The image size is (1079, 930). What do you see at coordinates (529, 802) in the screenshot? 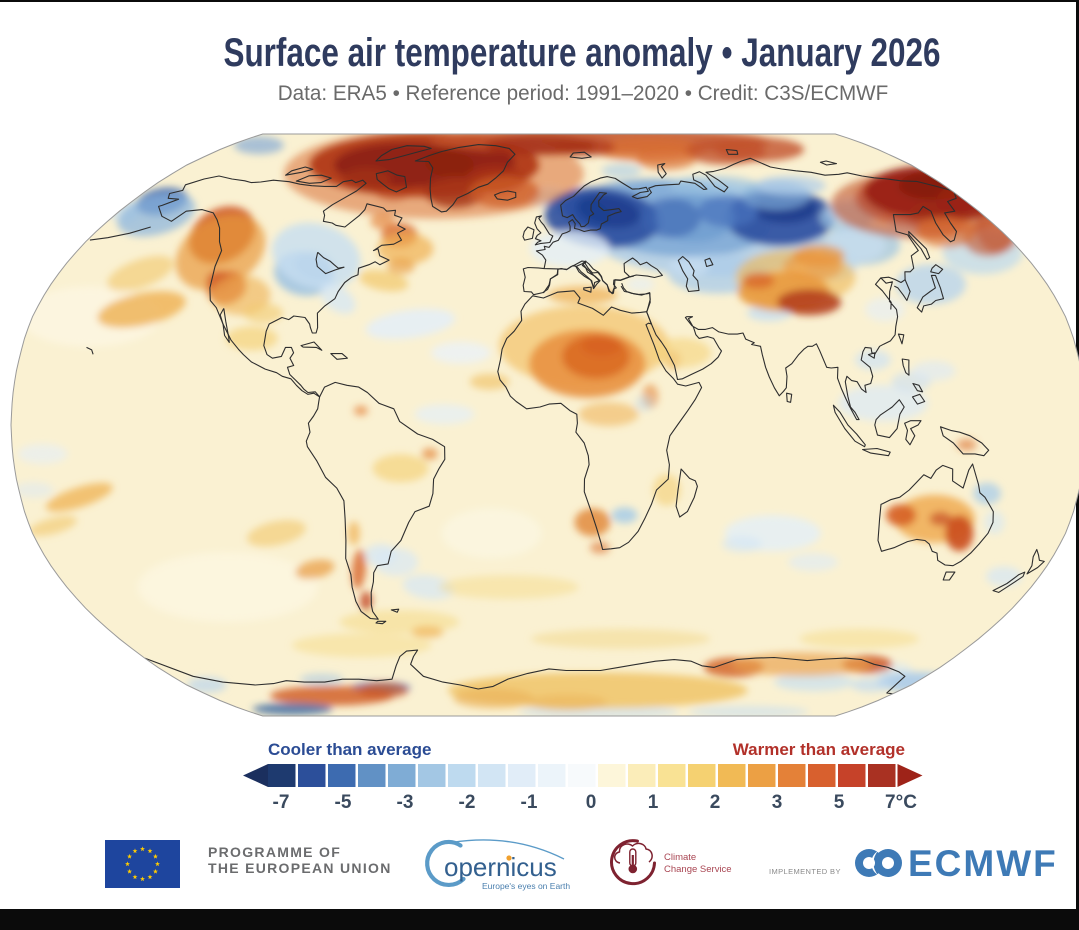
I see `svg-text: -1` at bounding box center [529, 802].